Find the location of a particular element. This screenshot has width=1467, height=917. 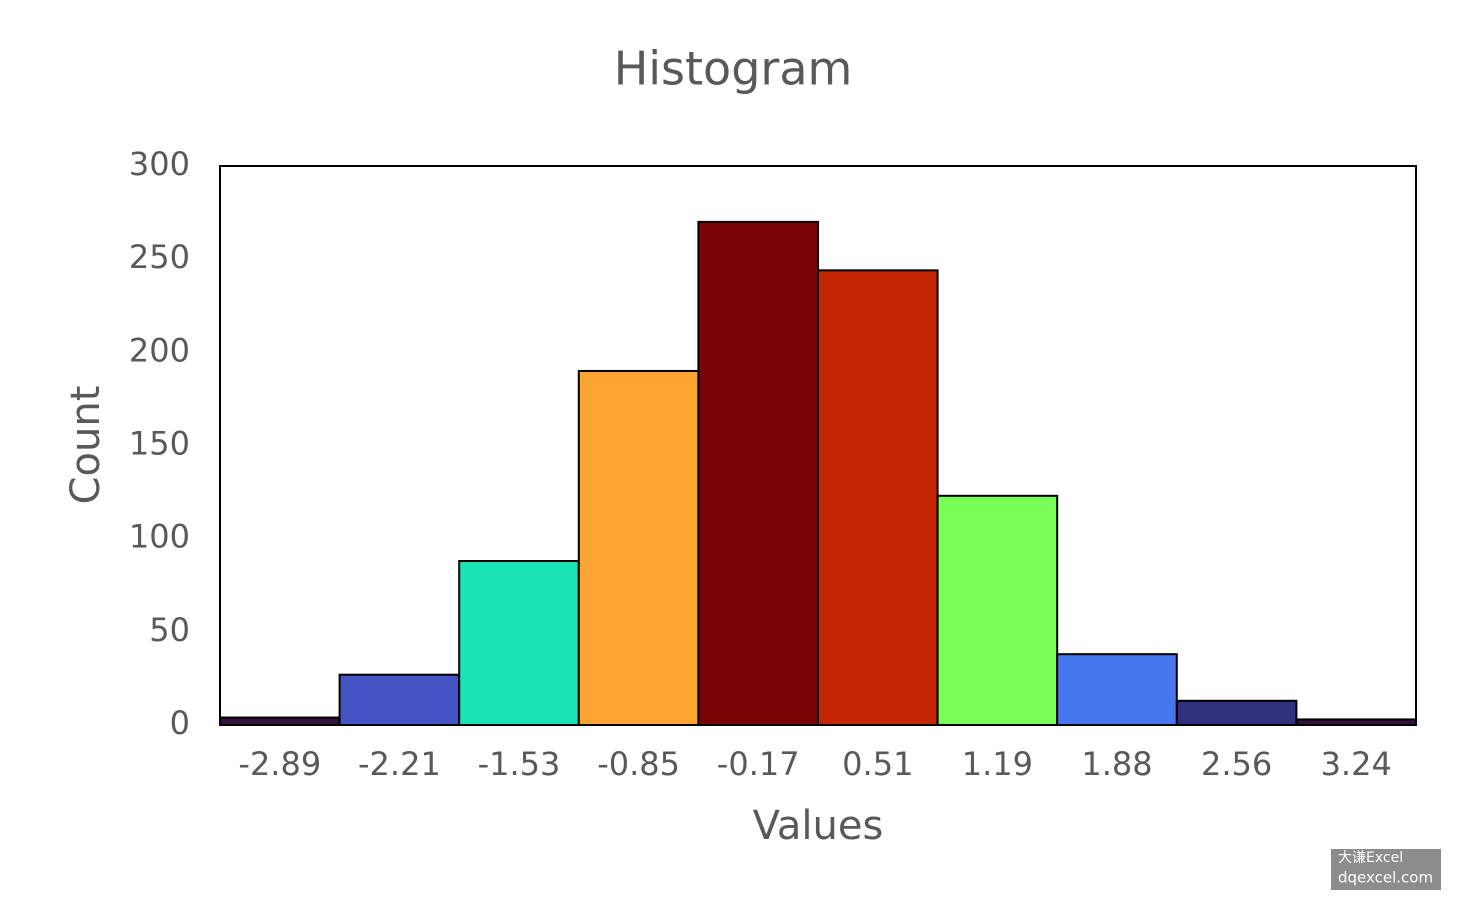

x-tick-label: 1.19 is located at coordinates (997, 764).